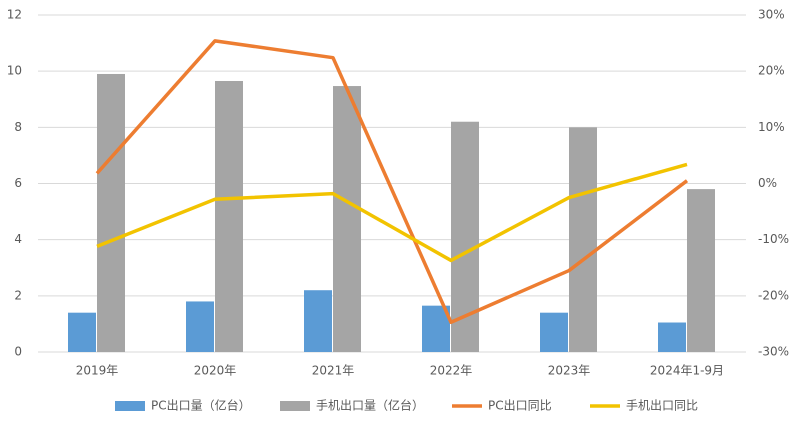 Image resolution: width=800 pixels, height=426 pixels. Describe the element at coordinates (201, 405) in the screenshot. I see `legend-label: PC出口量（亿台）` at that location.